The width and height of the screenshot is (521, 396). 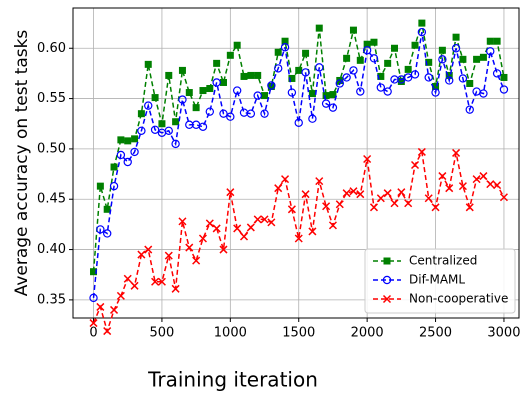 I want to click on y-axis-label: Average accuracy on test tasks, so click(x=22, y=163).